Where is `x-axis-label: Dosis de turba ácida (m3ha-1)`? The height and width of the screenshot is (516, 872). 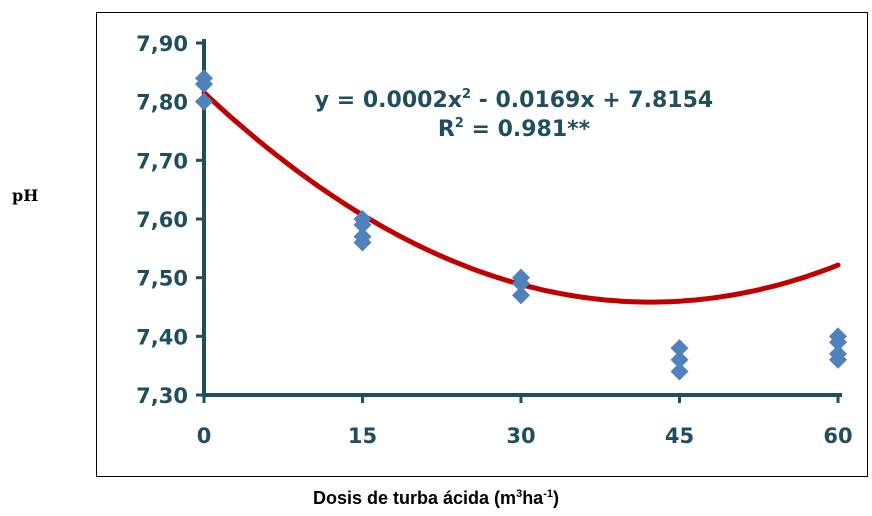
x-axis-label: Dosis de turba ácida (m3ha-1) is located at coordinates (436, 498).